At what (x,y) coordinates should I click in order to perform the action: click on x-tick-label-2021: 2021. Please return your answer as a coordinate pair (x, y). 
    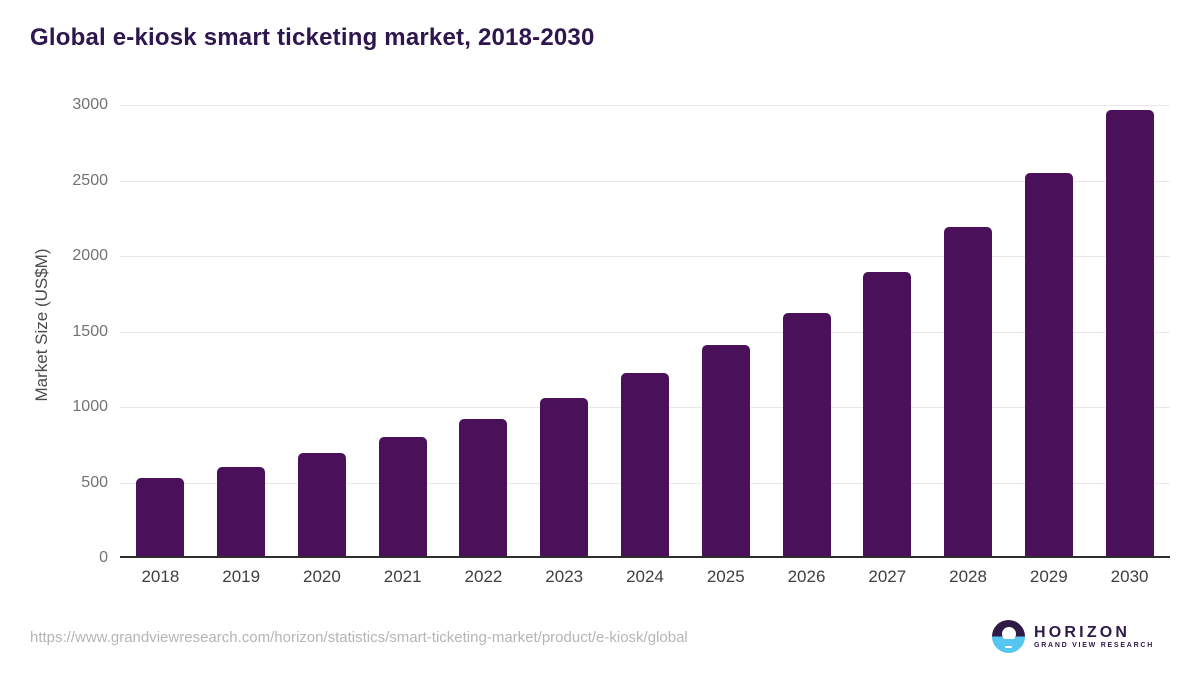
    Looking at the image, I should click on (402, 576).